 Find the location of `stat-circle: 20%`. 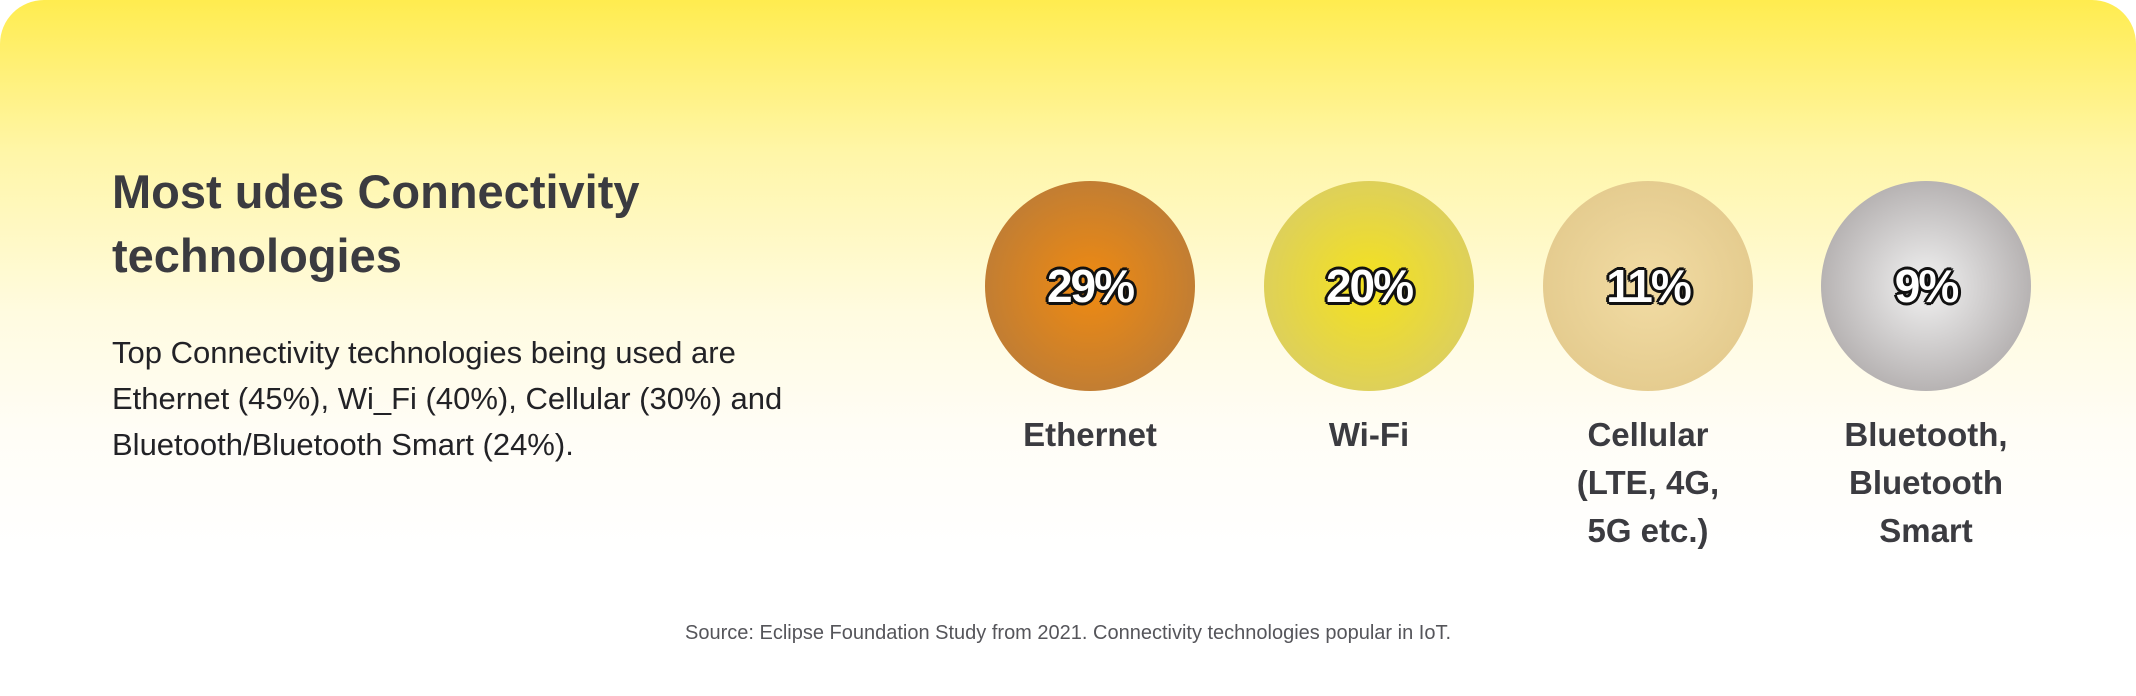

stat-circle: 20% is located at coordinates (1369, 286).